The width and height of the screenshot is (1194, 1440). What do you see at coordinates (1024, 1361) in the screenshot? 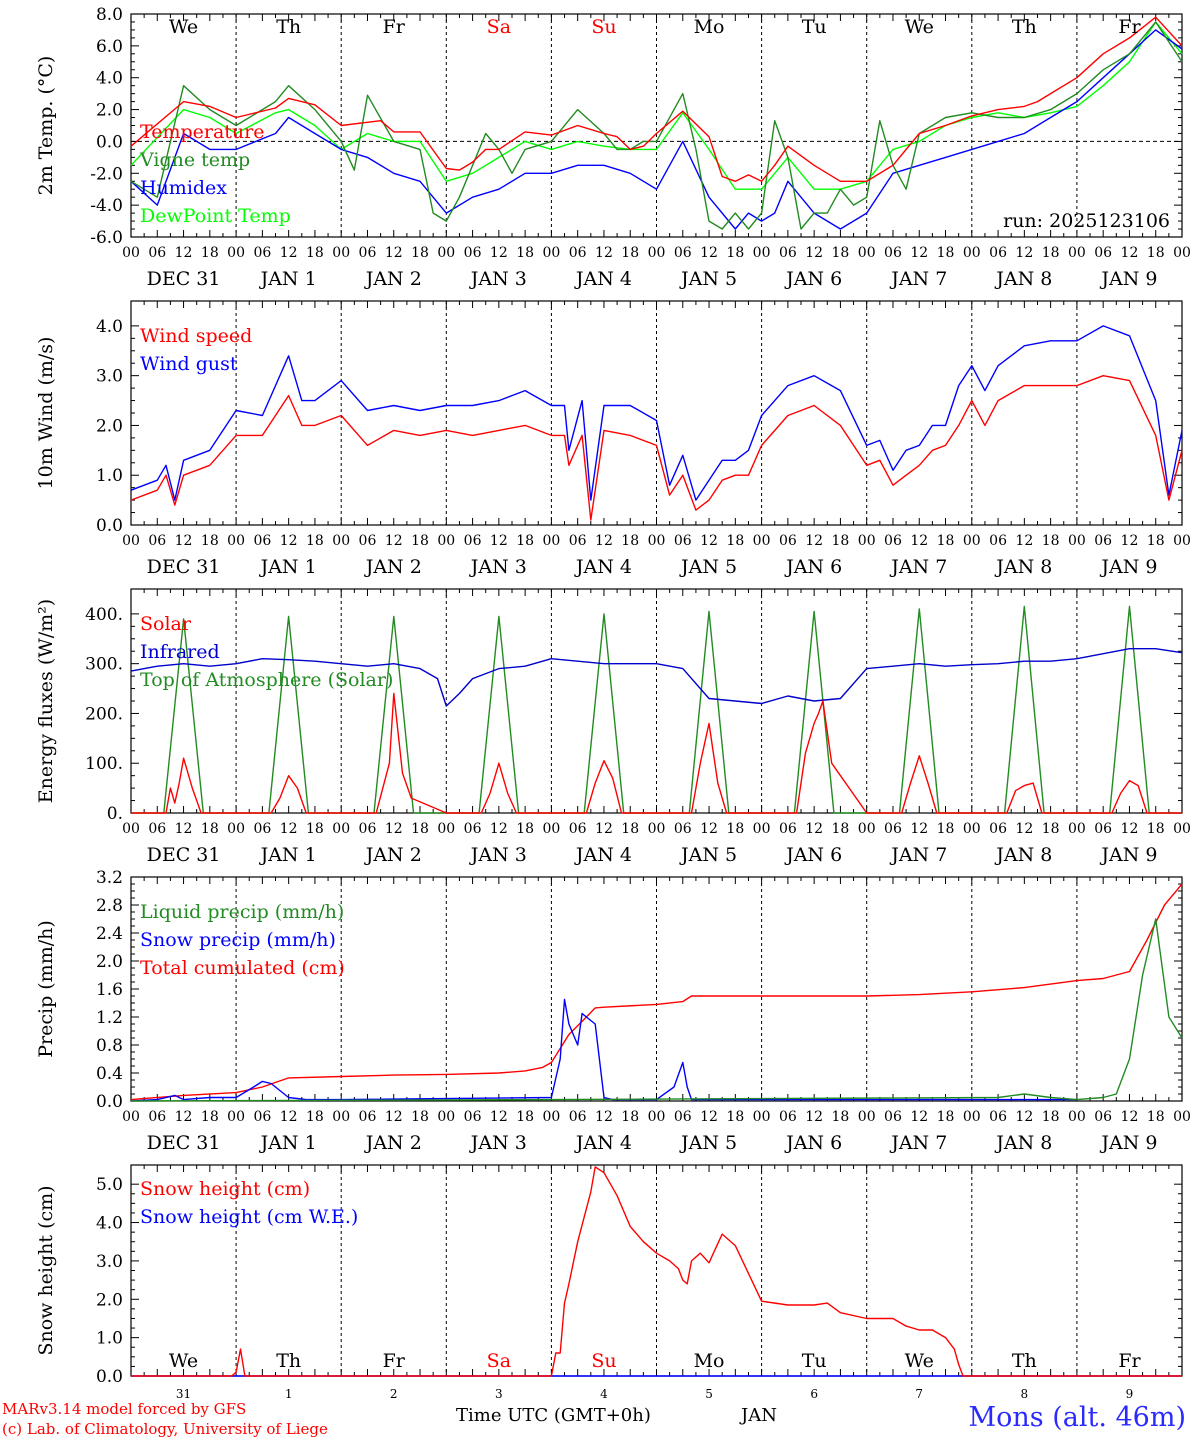
I see `day-label: Th` at bounding box center [1024, 1361].